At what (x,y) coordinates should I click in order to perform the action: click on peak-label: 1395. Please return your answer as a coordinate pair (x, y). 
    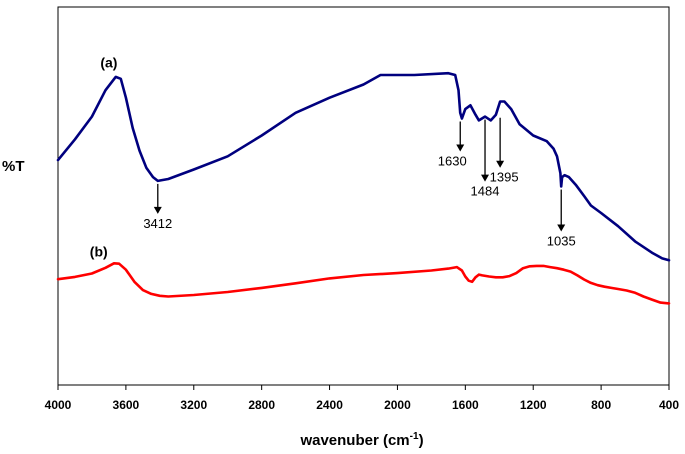
    Looking at the image, I should click on (504, 177).